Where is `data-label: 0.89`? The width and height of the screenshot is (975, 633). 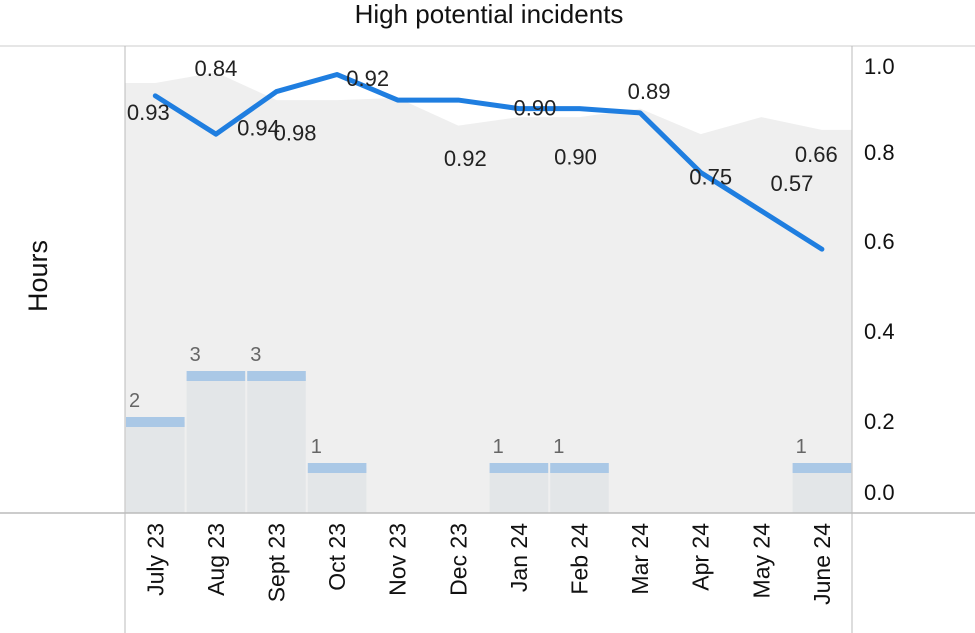
data-label: 0.89 is located at coordinates (649, 91).